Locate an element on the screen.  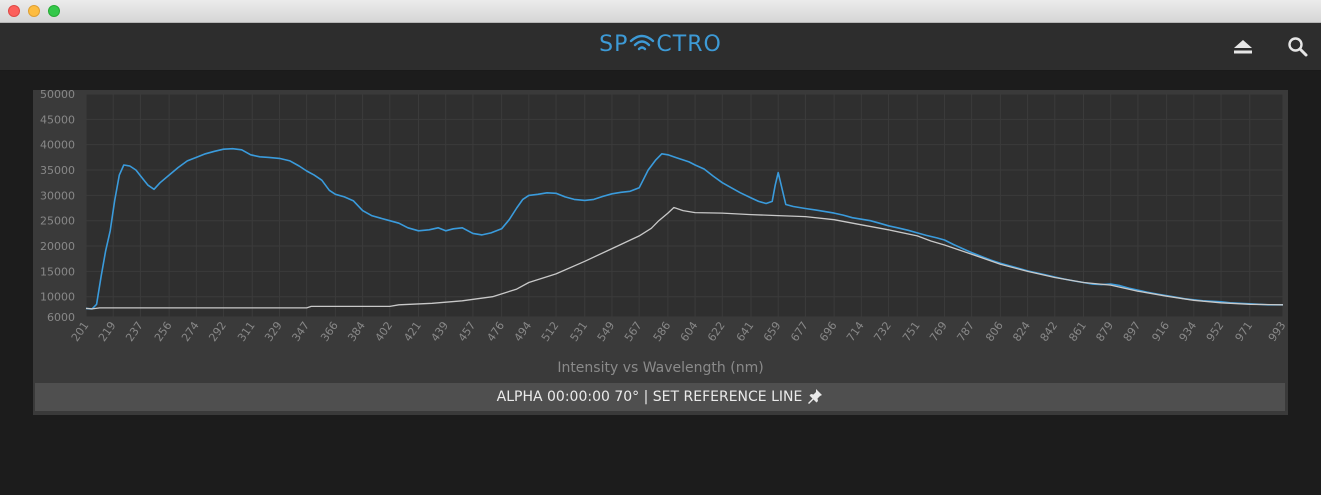
x-tick-label: 641 is located at coordinates (745, 331).